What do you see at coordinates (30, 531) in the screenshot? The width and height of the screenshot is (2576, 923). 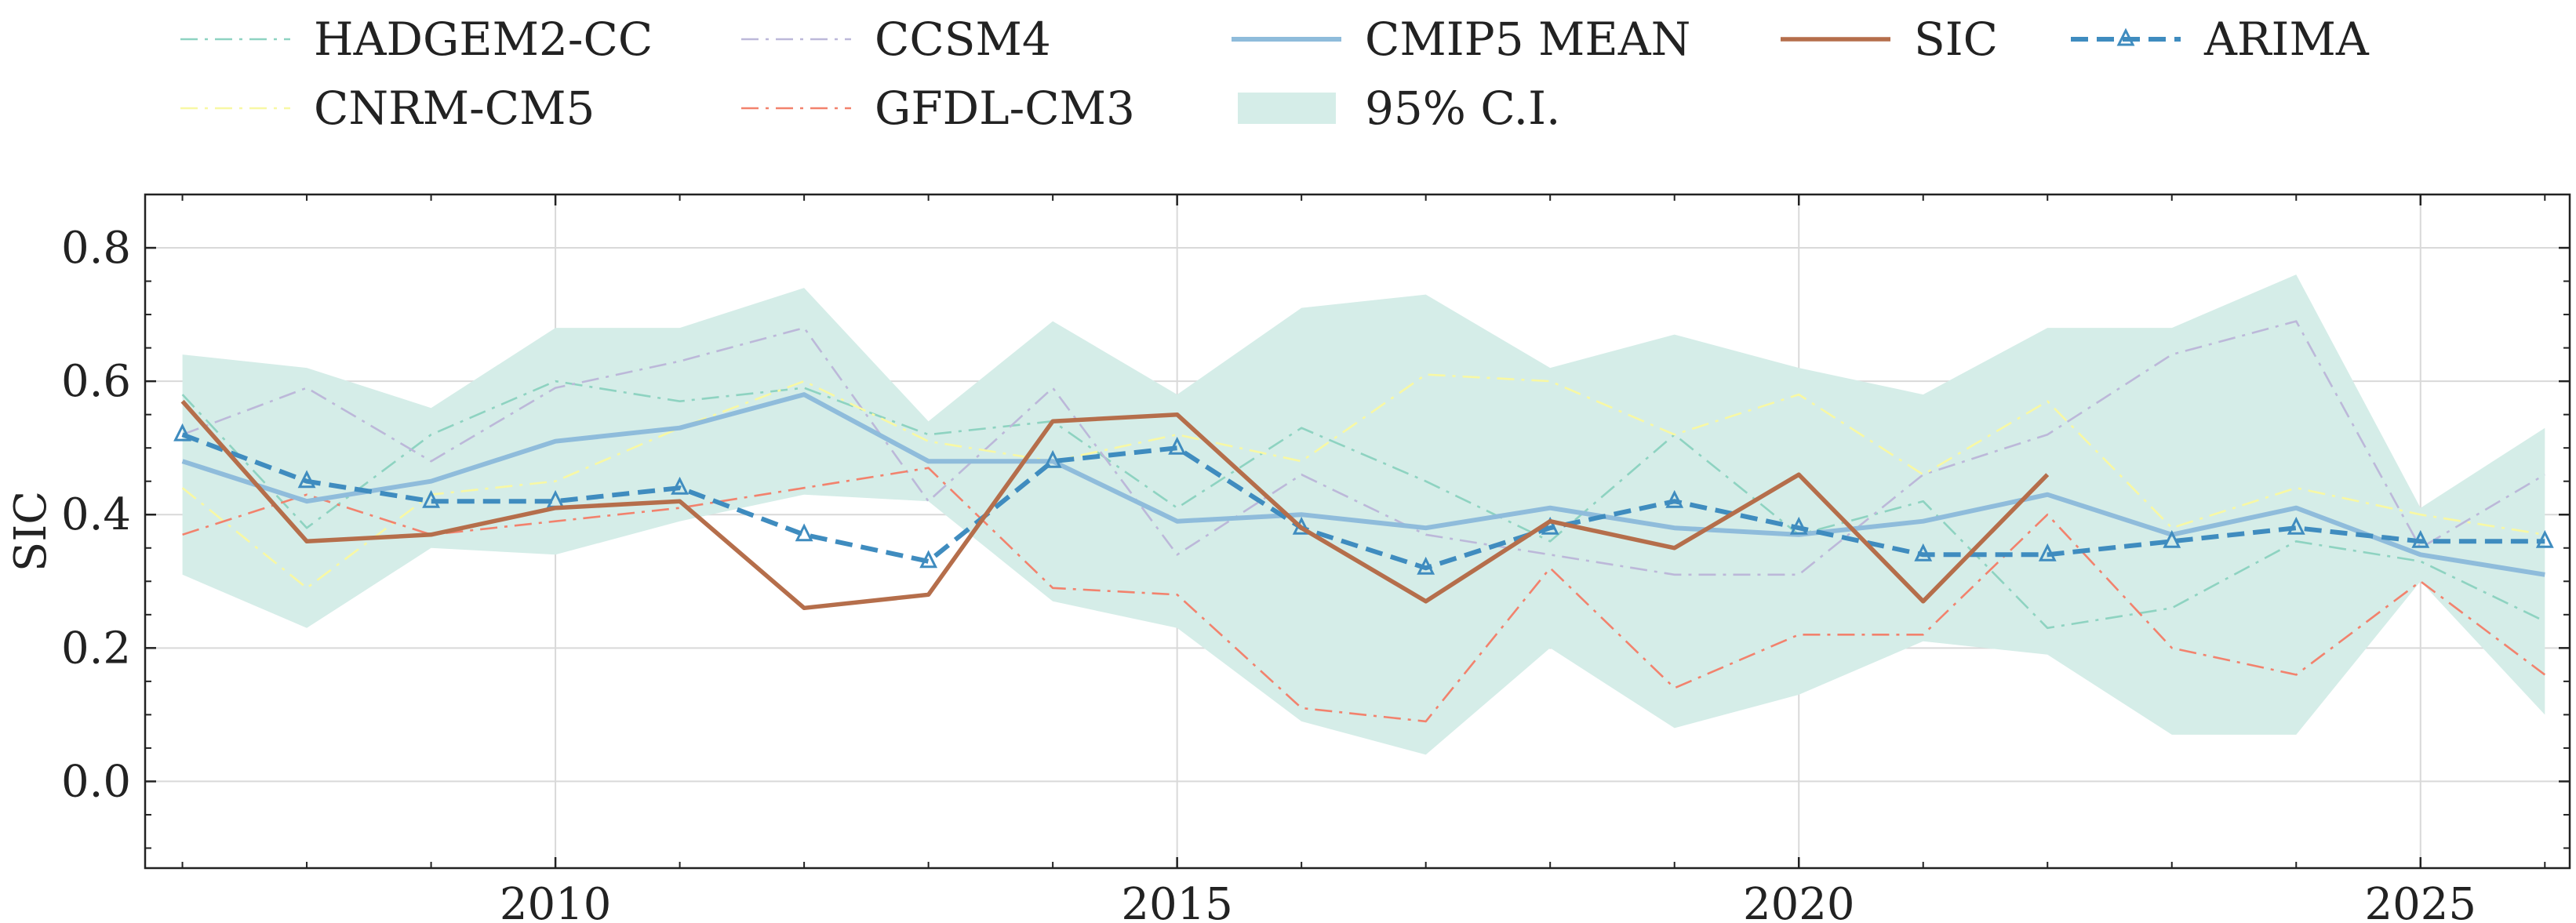 I see `y-axis-label: SIC` at bounding box center [30, 531].